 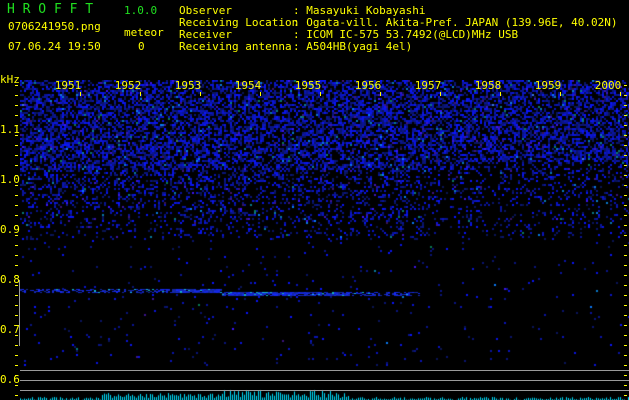 I want to click on info-value: : ICOM IC-575 53.7492(@LCD)MHz USB, so click(x=406, y=34).